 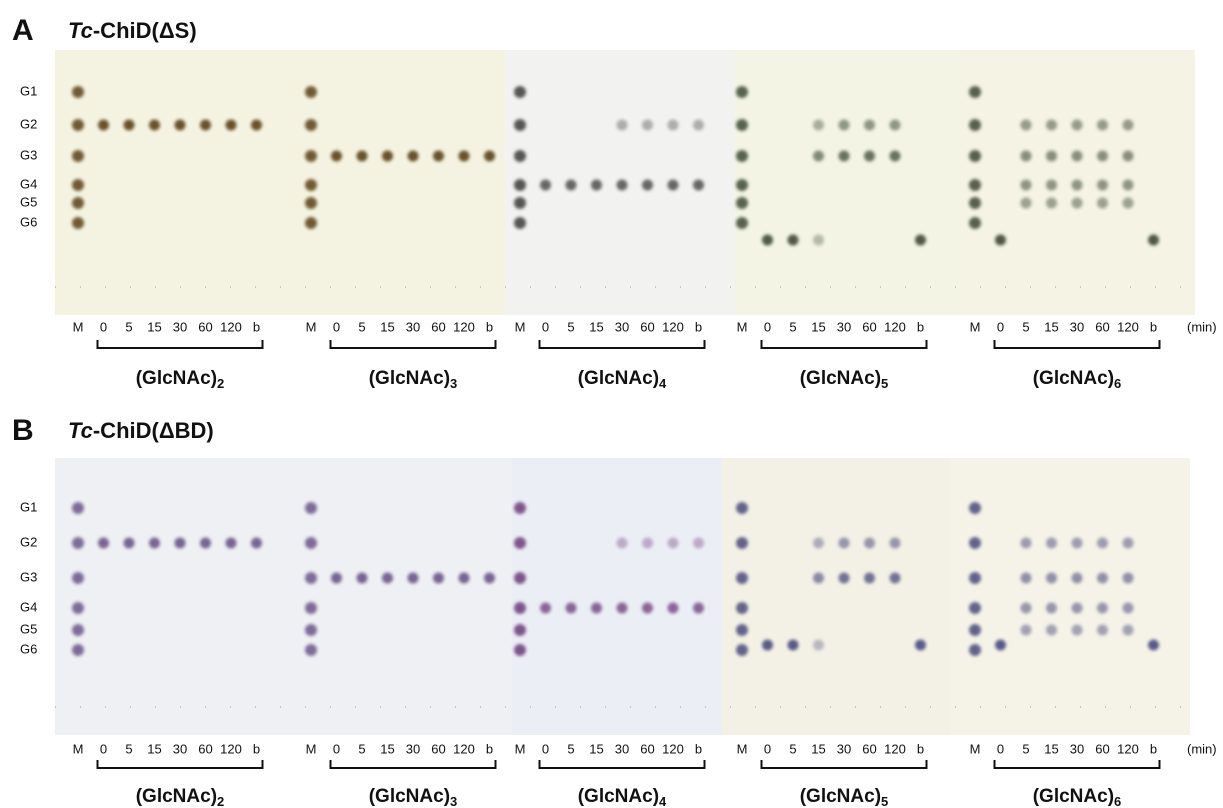 What do you see at coordinates (545, 326) in the screenshot?
I see `lane-label: 0` at bounding box center [545, 326].